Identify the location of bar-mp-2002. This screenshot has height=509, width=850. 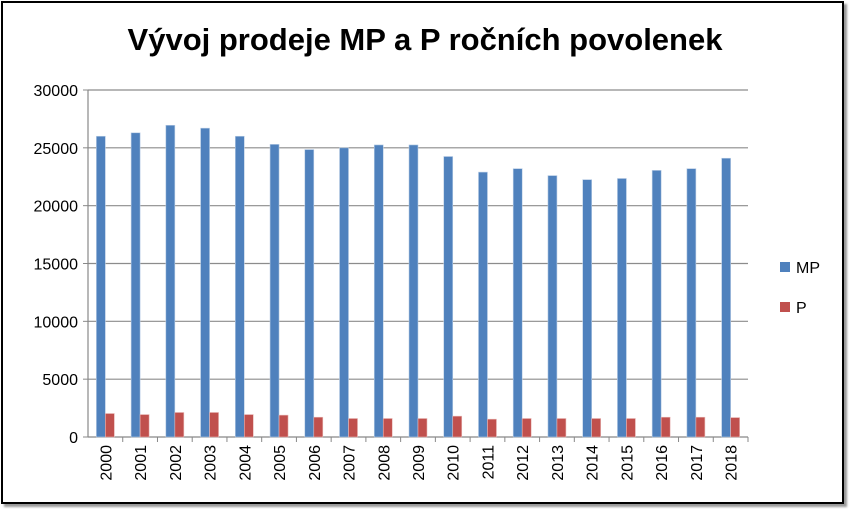
(170, 281).